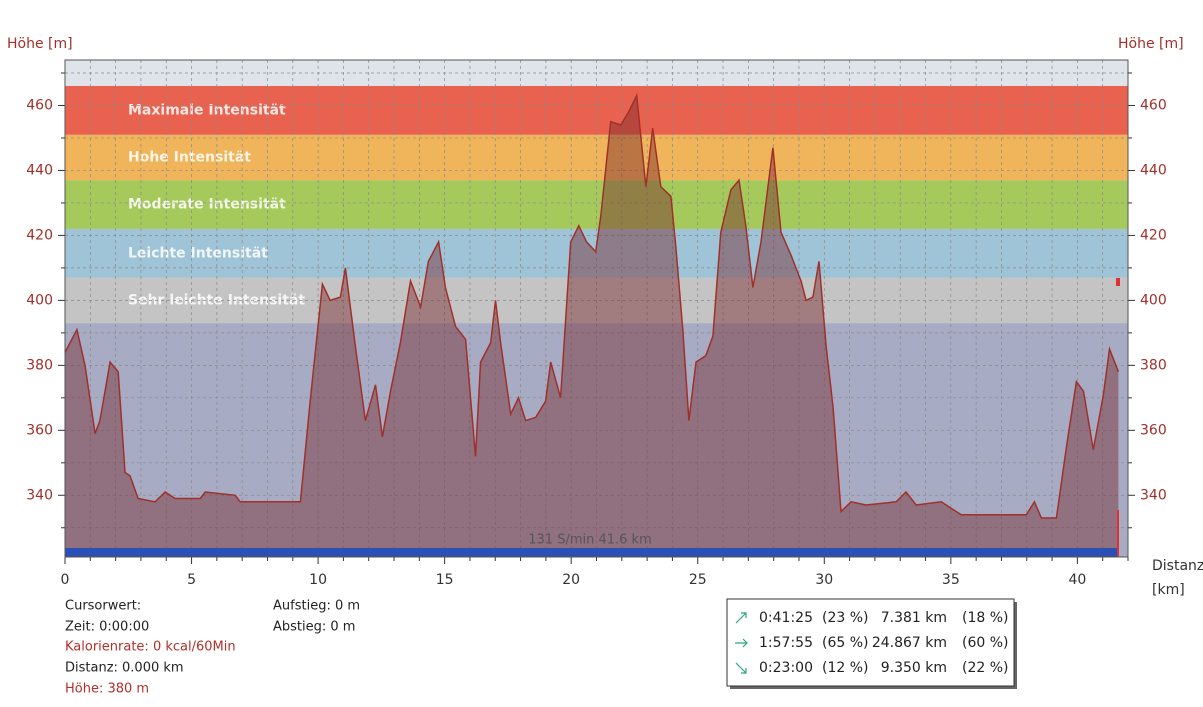 The width and height of the screenshot is (1203, 707). Describe the element at coordinates (1153, 235) in the screenshot. I see `y2-tick-label: 420` at that location.